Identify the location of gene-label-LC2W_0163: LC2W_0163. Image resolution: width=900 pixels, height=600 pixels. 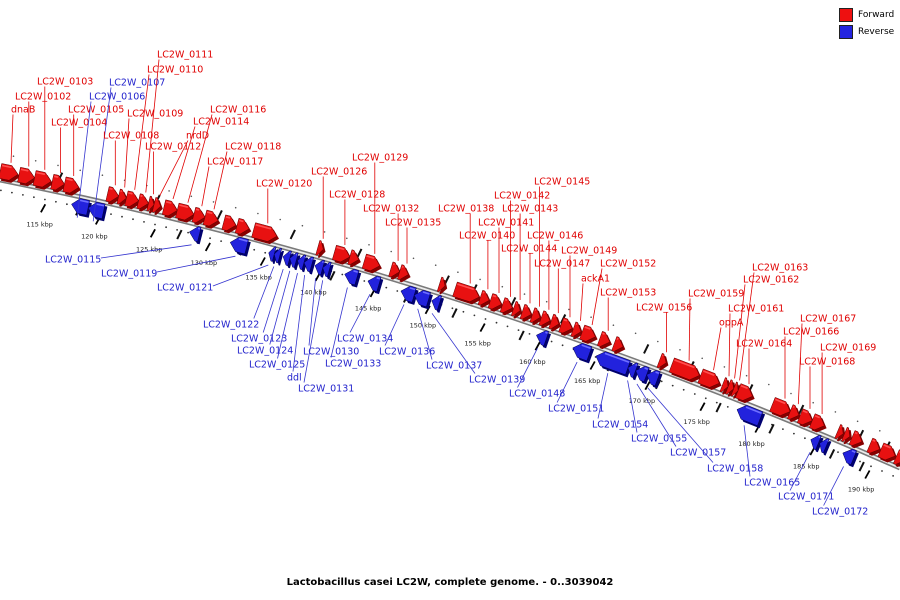
(780, 268).